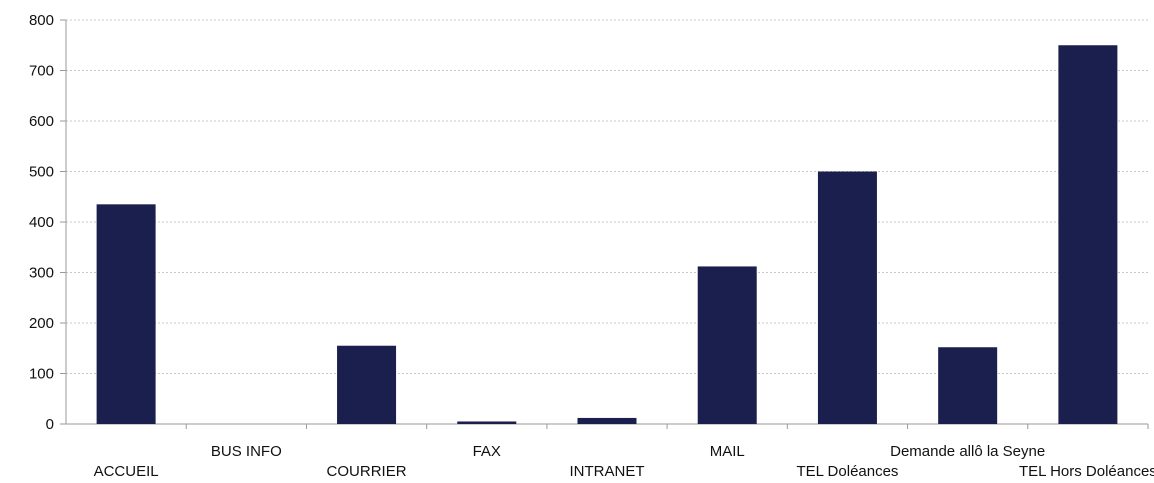 This screenshot has height=483, width=1154. What do you see at coordinates (367, 471) in the screenshot?
I see `category-label-2: COURRIER` at bounding box center [367, 471].